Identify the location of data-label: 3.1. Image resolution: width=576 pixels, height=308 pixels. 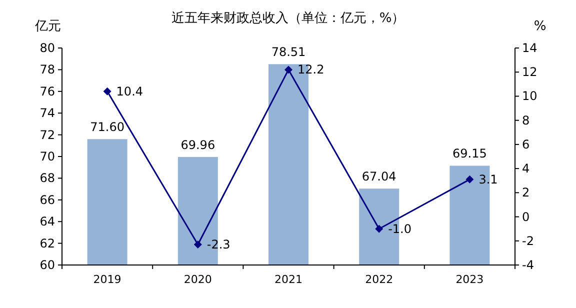
(488, 179).